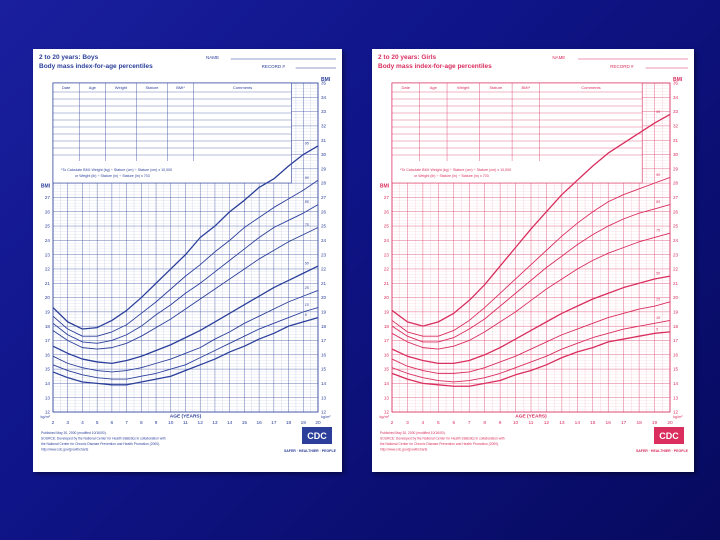 This screenshot has height=540, width=720. I want to click on y-tick-label-right: 28, so click(324, 183).